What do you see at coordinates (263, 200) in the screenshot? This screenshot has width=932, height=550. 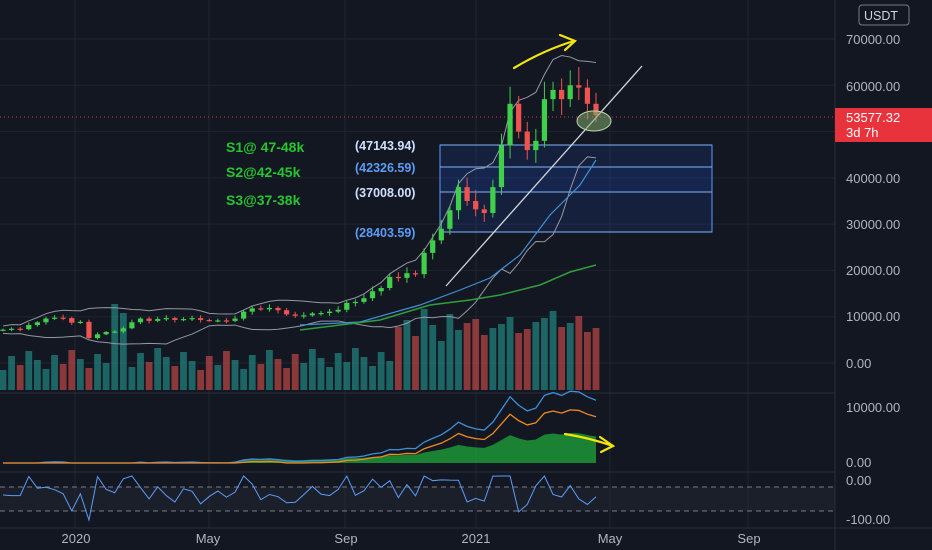 I see `support-label-3: S3@37-38k` at bounding box center [263, 200].